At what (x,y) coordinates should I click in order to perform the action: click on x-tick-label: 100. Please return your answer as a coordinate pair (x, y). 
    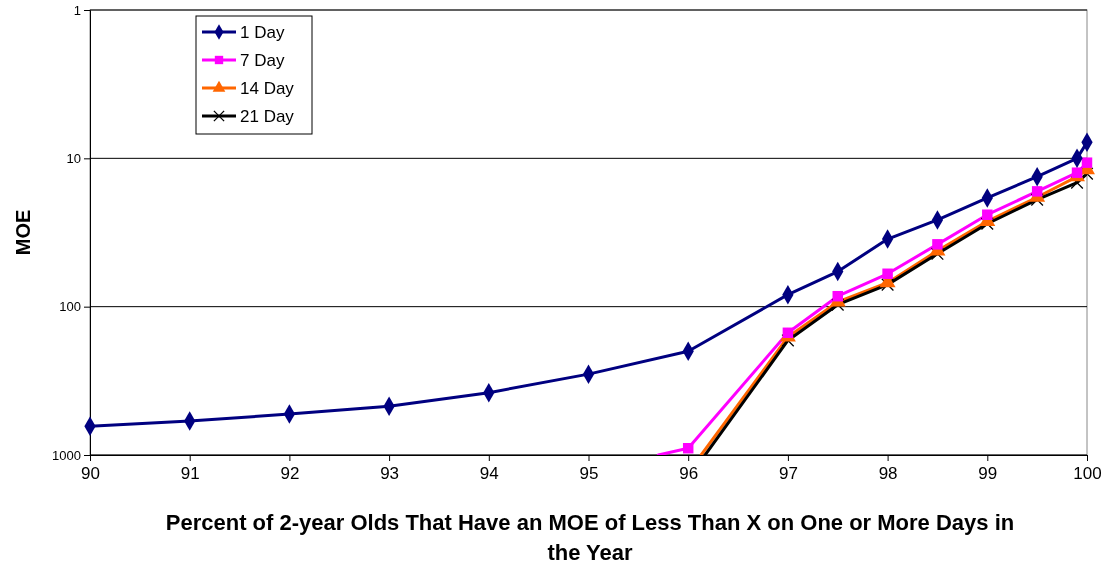
    Looking at the image, I should click on (1087, 474).